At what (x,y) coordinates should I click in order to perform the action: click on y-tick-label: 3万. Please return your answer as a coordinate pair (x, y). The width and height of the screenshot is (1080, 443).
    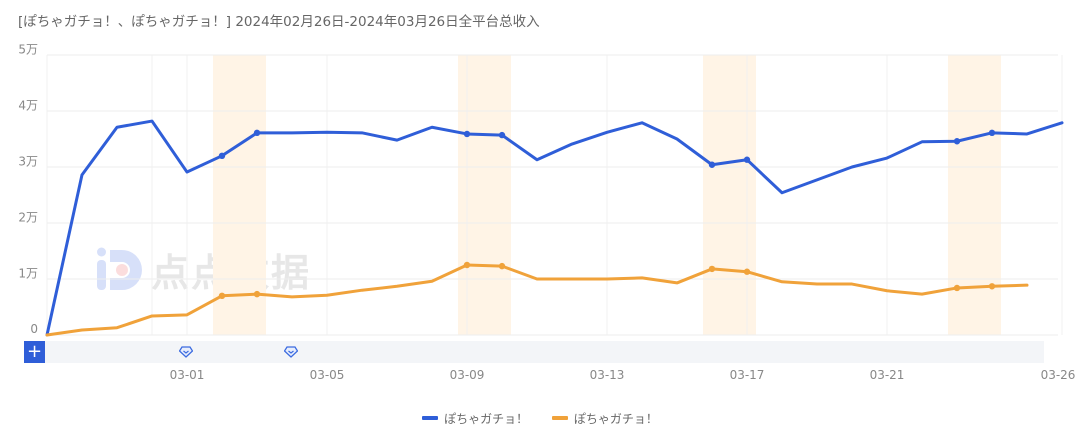
    Looking at the image, I should click on (28, 161).